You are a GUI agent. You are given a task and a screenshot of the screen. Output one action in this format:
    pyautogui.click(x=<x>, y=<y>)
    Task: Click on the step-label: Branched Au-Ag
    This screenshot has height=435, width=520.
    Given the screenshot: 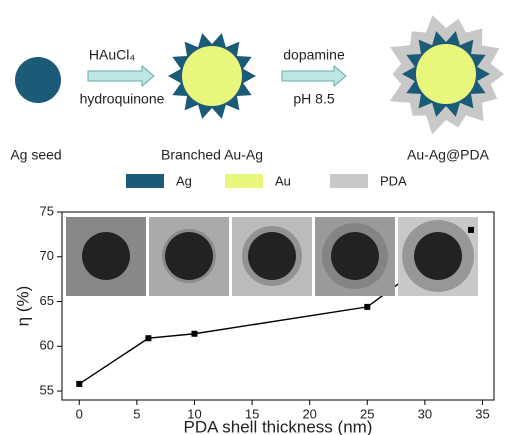 What is the action you would take?
    pyautogui.click(x=212, y=155)
    